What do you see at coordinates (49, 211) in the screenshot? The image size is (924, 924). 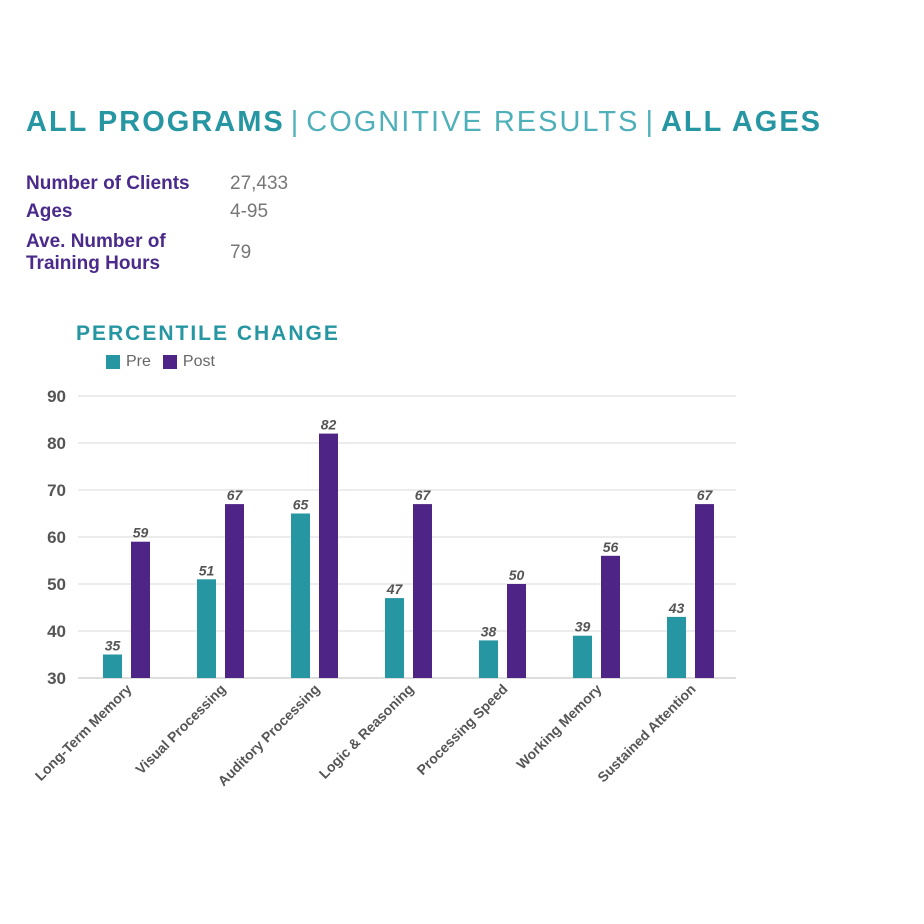 I see `stat-label: Ages` at bounding box center [49, 211].